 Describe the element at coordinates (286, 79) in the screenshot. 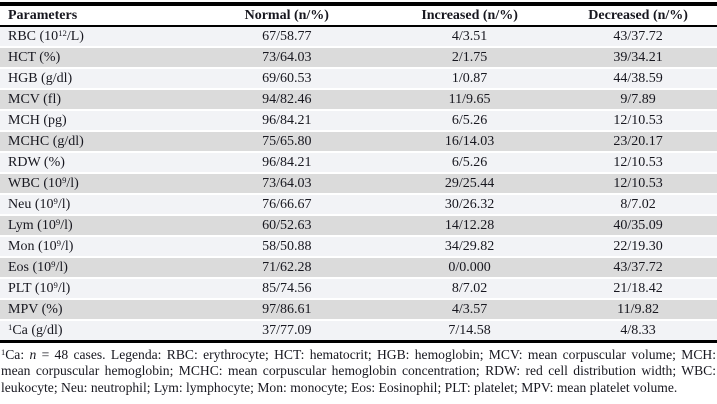

I see `normal-cell: 69/60.53` at that location.